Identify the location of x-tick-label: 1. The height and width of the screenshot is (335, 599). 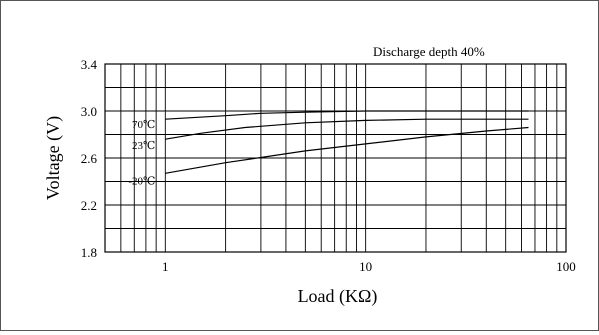
(165, 266).